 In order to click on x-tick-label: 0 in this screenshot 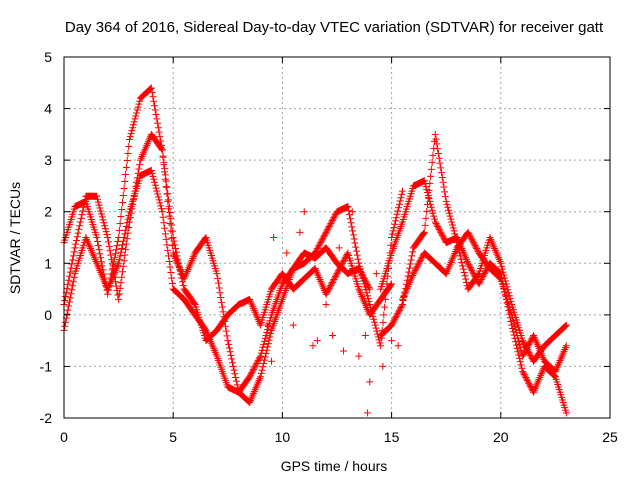, I will do `click(64, 437)`.